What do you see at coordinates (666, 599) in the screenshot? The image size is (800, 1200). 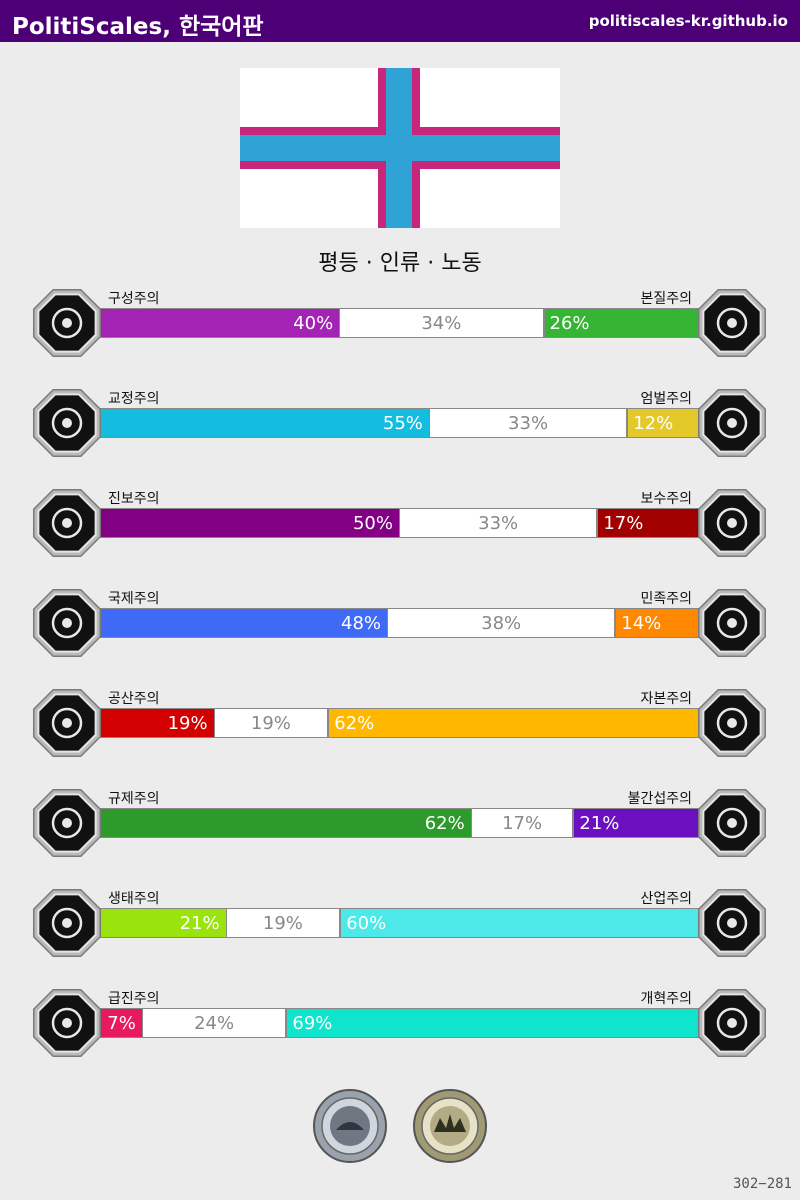 I see `axis-right-label: 민족주의` at bounding box center [666, 599].